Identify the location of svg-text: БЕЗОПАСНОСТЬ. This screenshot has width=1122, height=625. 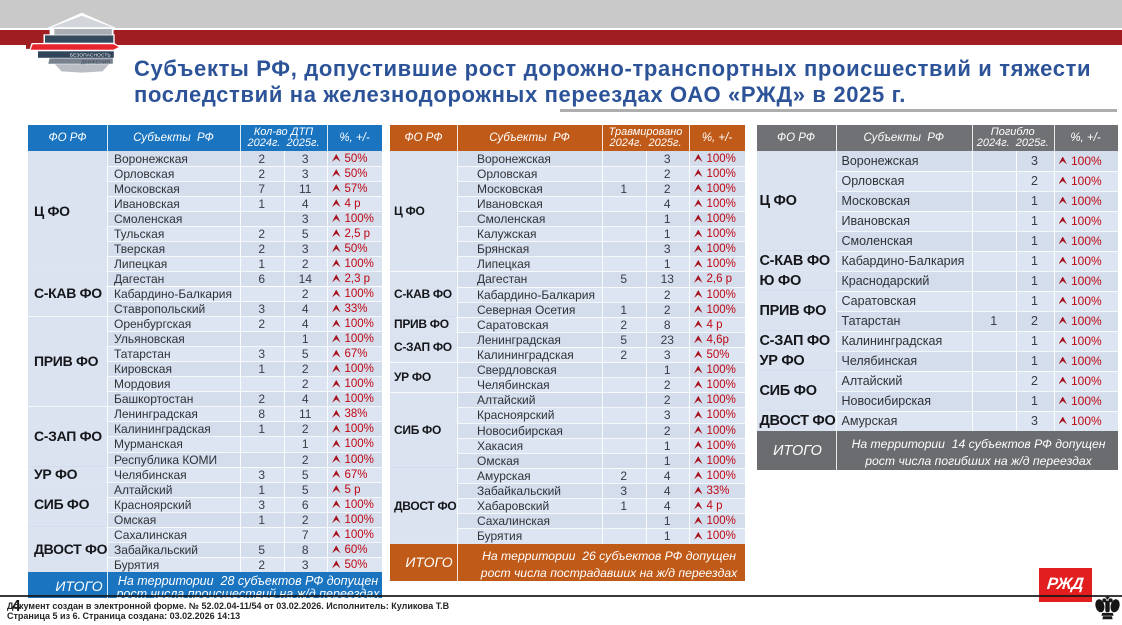
(90, 55).